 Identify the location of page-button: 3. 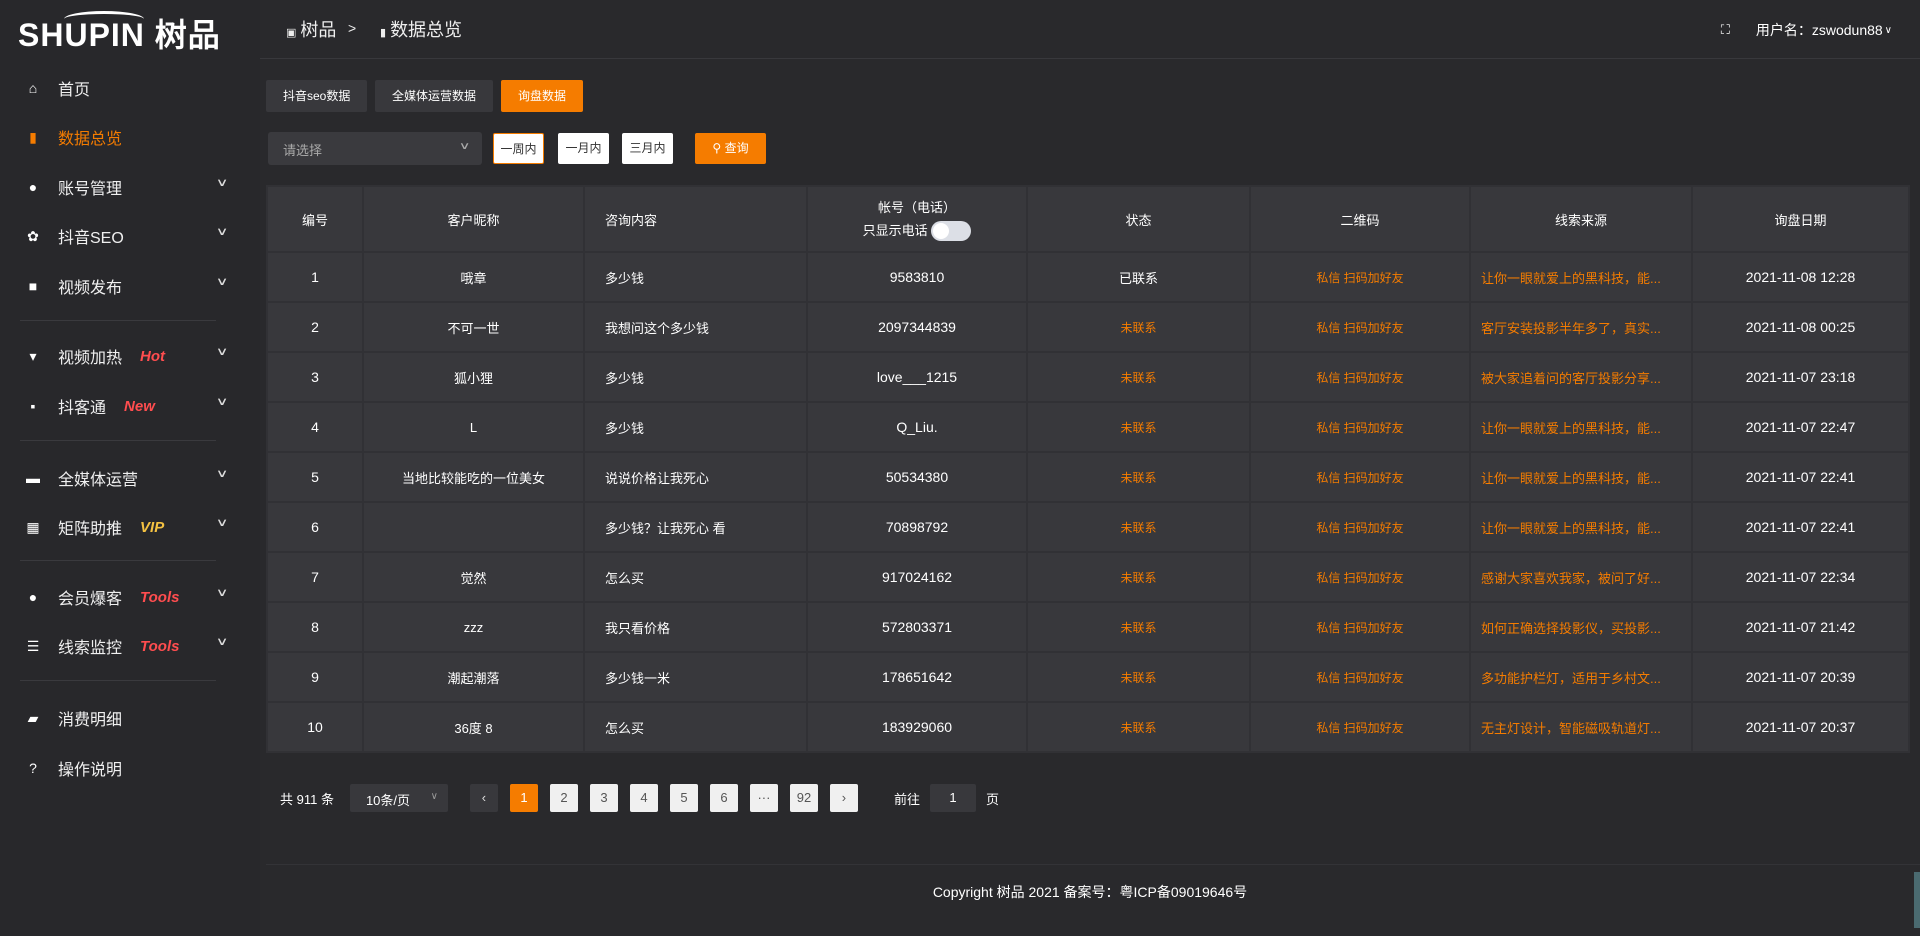
(603, 798).